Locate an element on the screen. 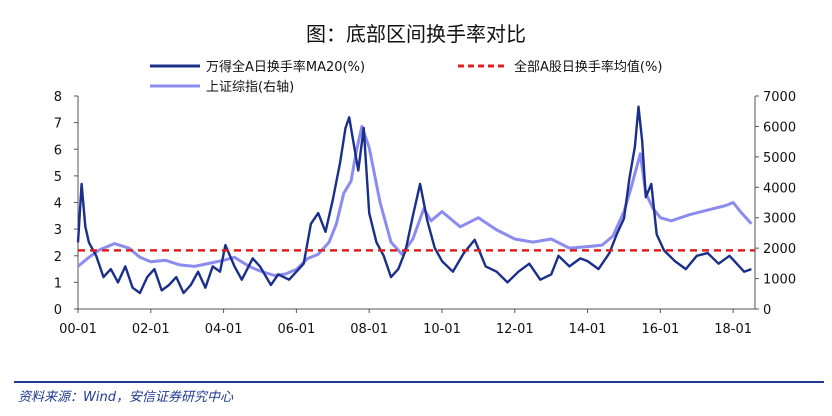 This screenshot has width=832, height=416. x-tick-label: 16-01 is located at coordinates (660, 329).